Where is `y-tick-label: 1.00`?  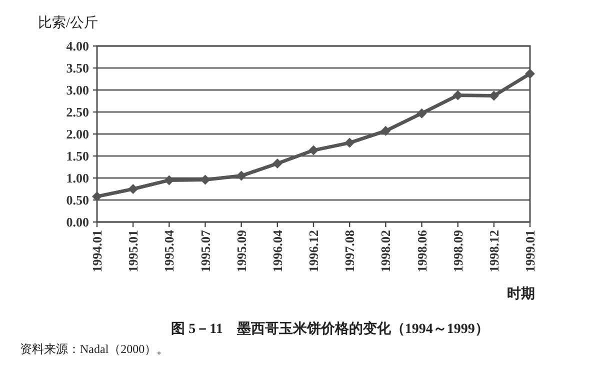 y-tick-label: 1.00 is located at coordinates (77, 178).